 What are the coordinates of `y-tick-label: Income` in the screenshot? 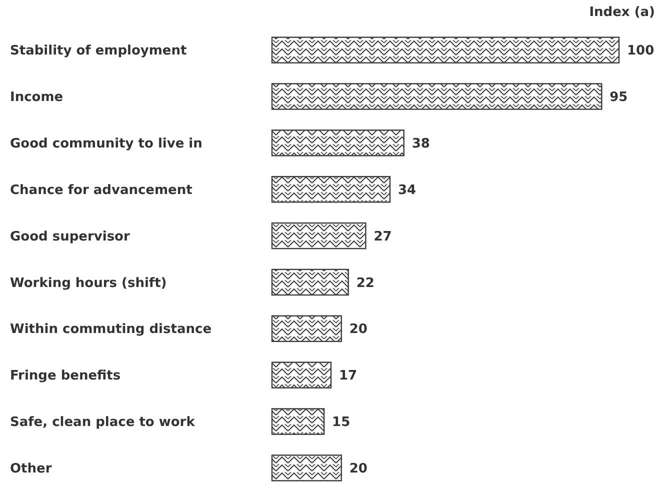 It's located at (37, 98).